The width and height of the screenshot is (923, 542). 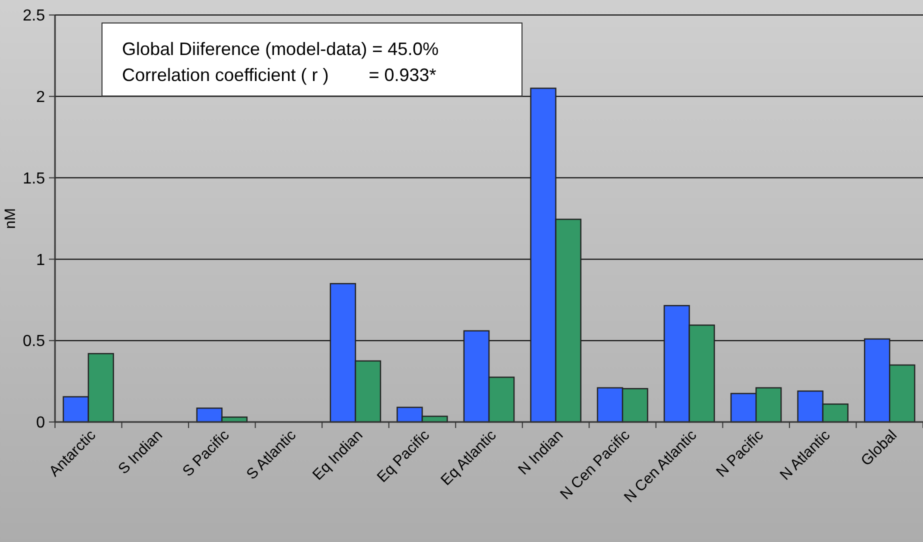 What do you see at coordinates (279, 75) in the screenshot?
I see `annotation: Correlation coefficient ( r ) = 0.933*` at bounding box center [279, 75].